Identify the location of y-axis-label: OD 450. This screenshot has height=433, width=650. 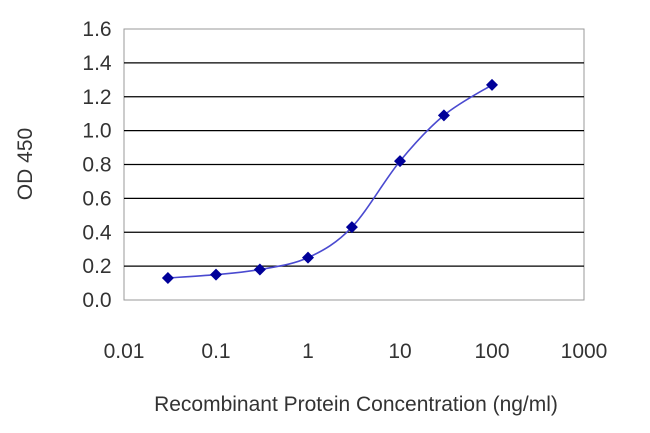
(25, 164).